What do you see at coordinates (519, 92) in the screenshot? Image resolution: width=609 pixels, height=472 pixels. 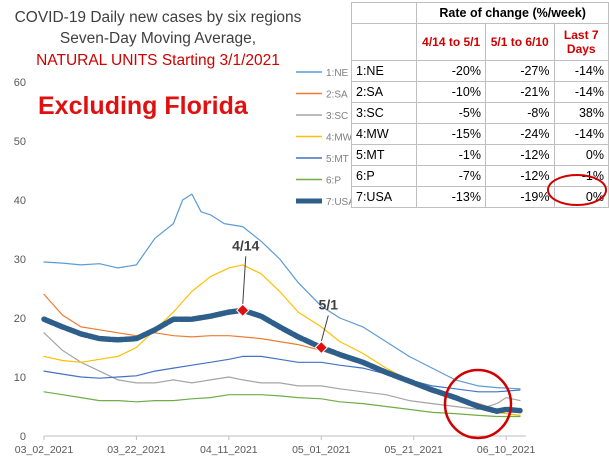 I see `table-cell: -21%` at bounding box center [519, 92].